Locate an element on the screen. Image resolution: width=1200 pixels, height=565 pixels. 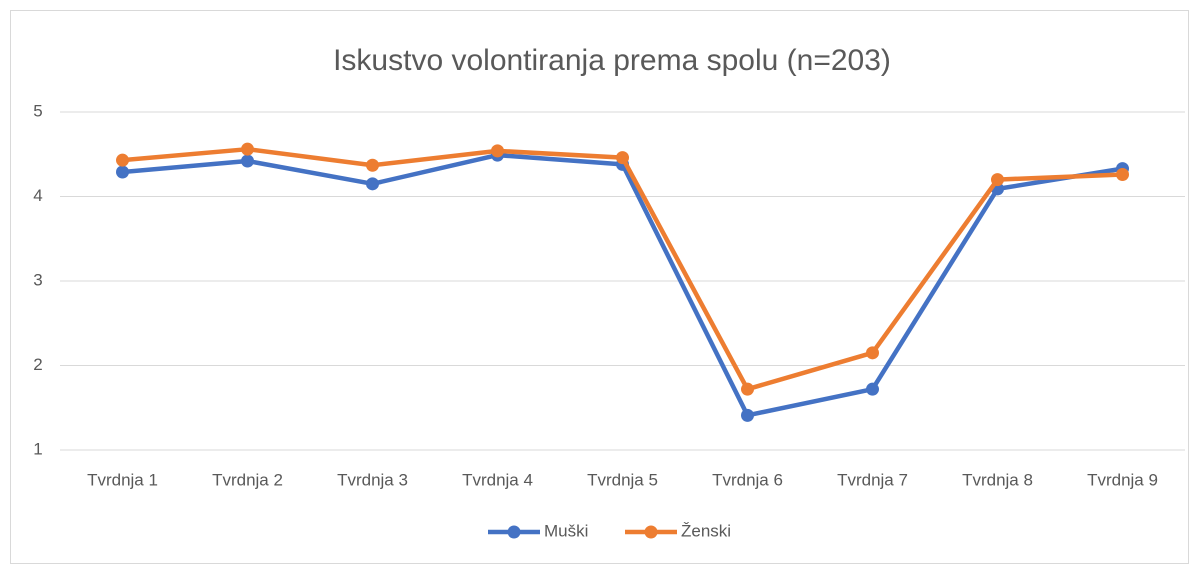
y-tick-label: 5 is located at coordinates (37, 110).